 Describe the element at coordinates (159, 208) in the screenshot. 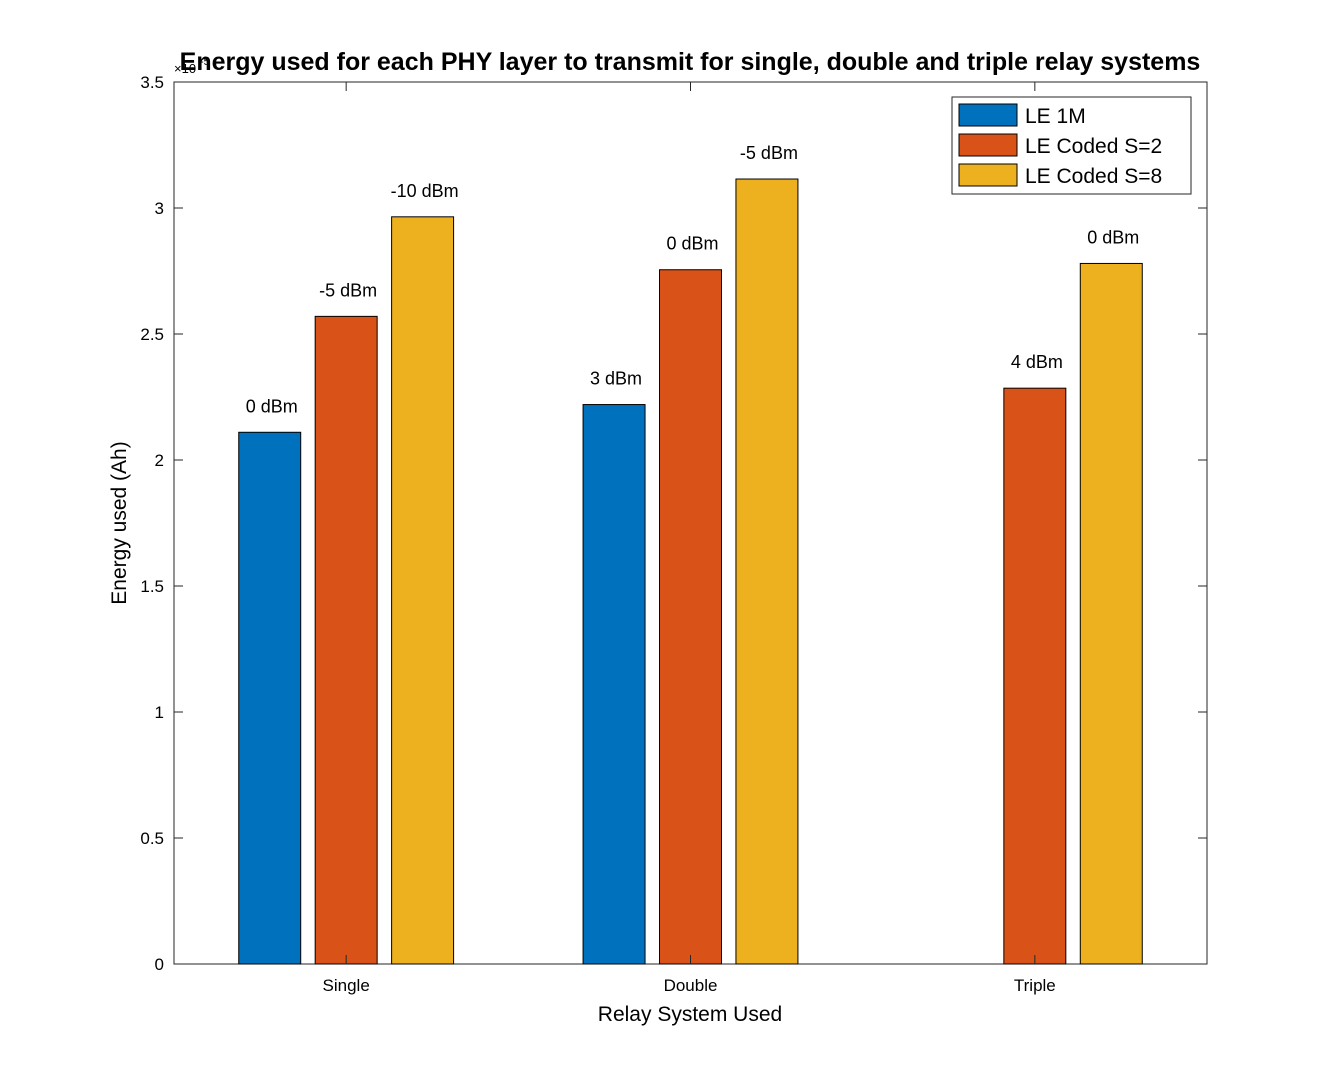

I see `y-tick-label: 3` at that location.